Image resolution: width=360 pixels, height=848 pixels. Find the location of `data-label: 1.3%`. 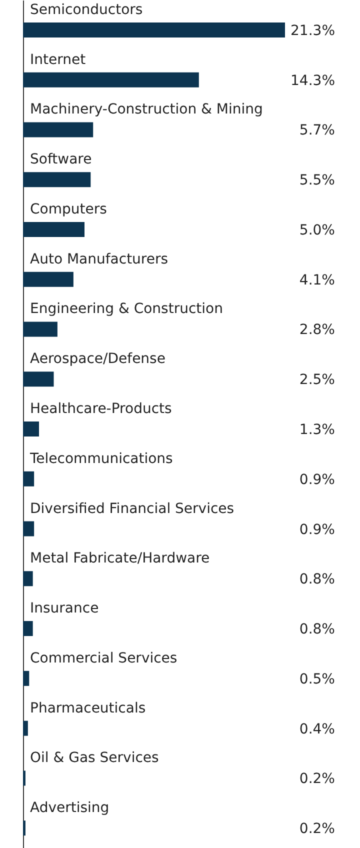

data-label: 1.3% is located at coordinates (317, 430).